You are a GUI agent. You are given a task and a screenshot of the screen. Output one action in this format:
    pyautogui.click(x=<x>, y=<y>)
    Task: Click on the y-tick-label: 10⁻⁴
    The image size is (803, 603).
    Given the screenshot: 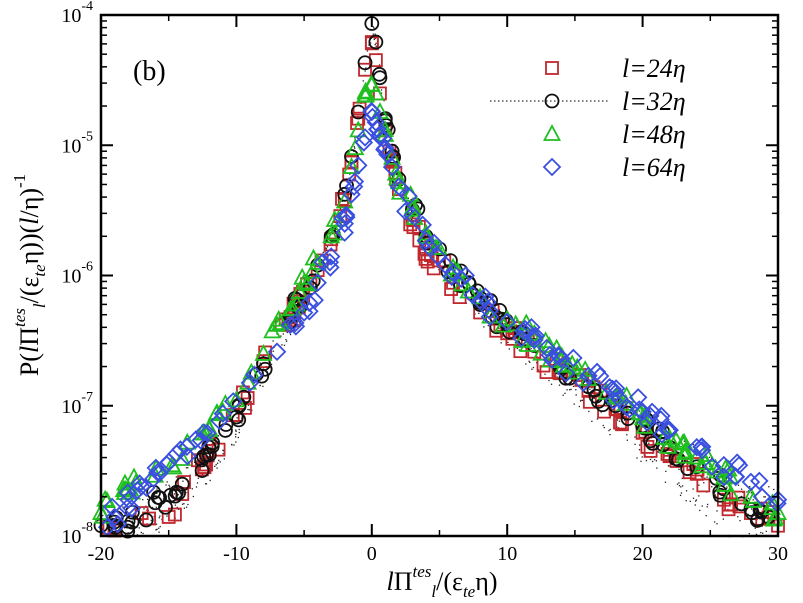 What is the action you would take?
    pyautogui.click(x=77, y=13)
    